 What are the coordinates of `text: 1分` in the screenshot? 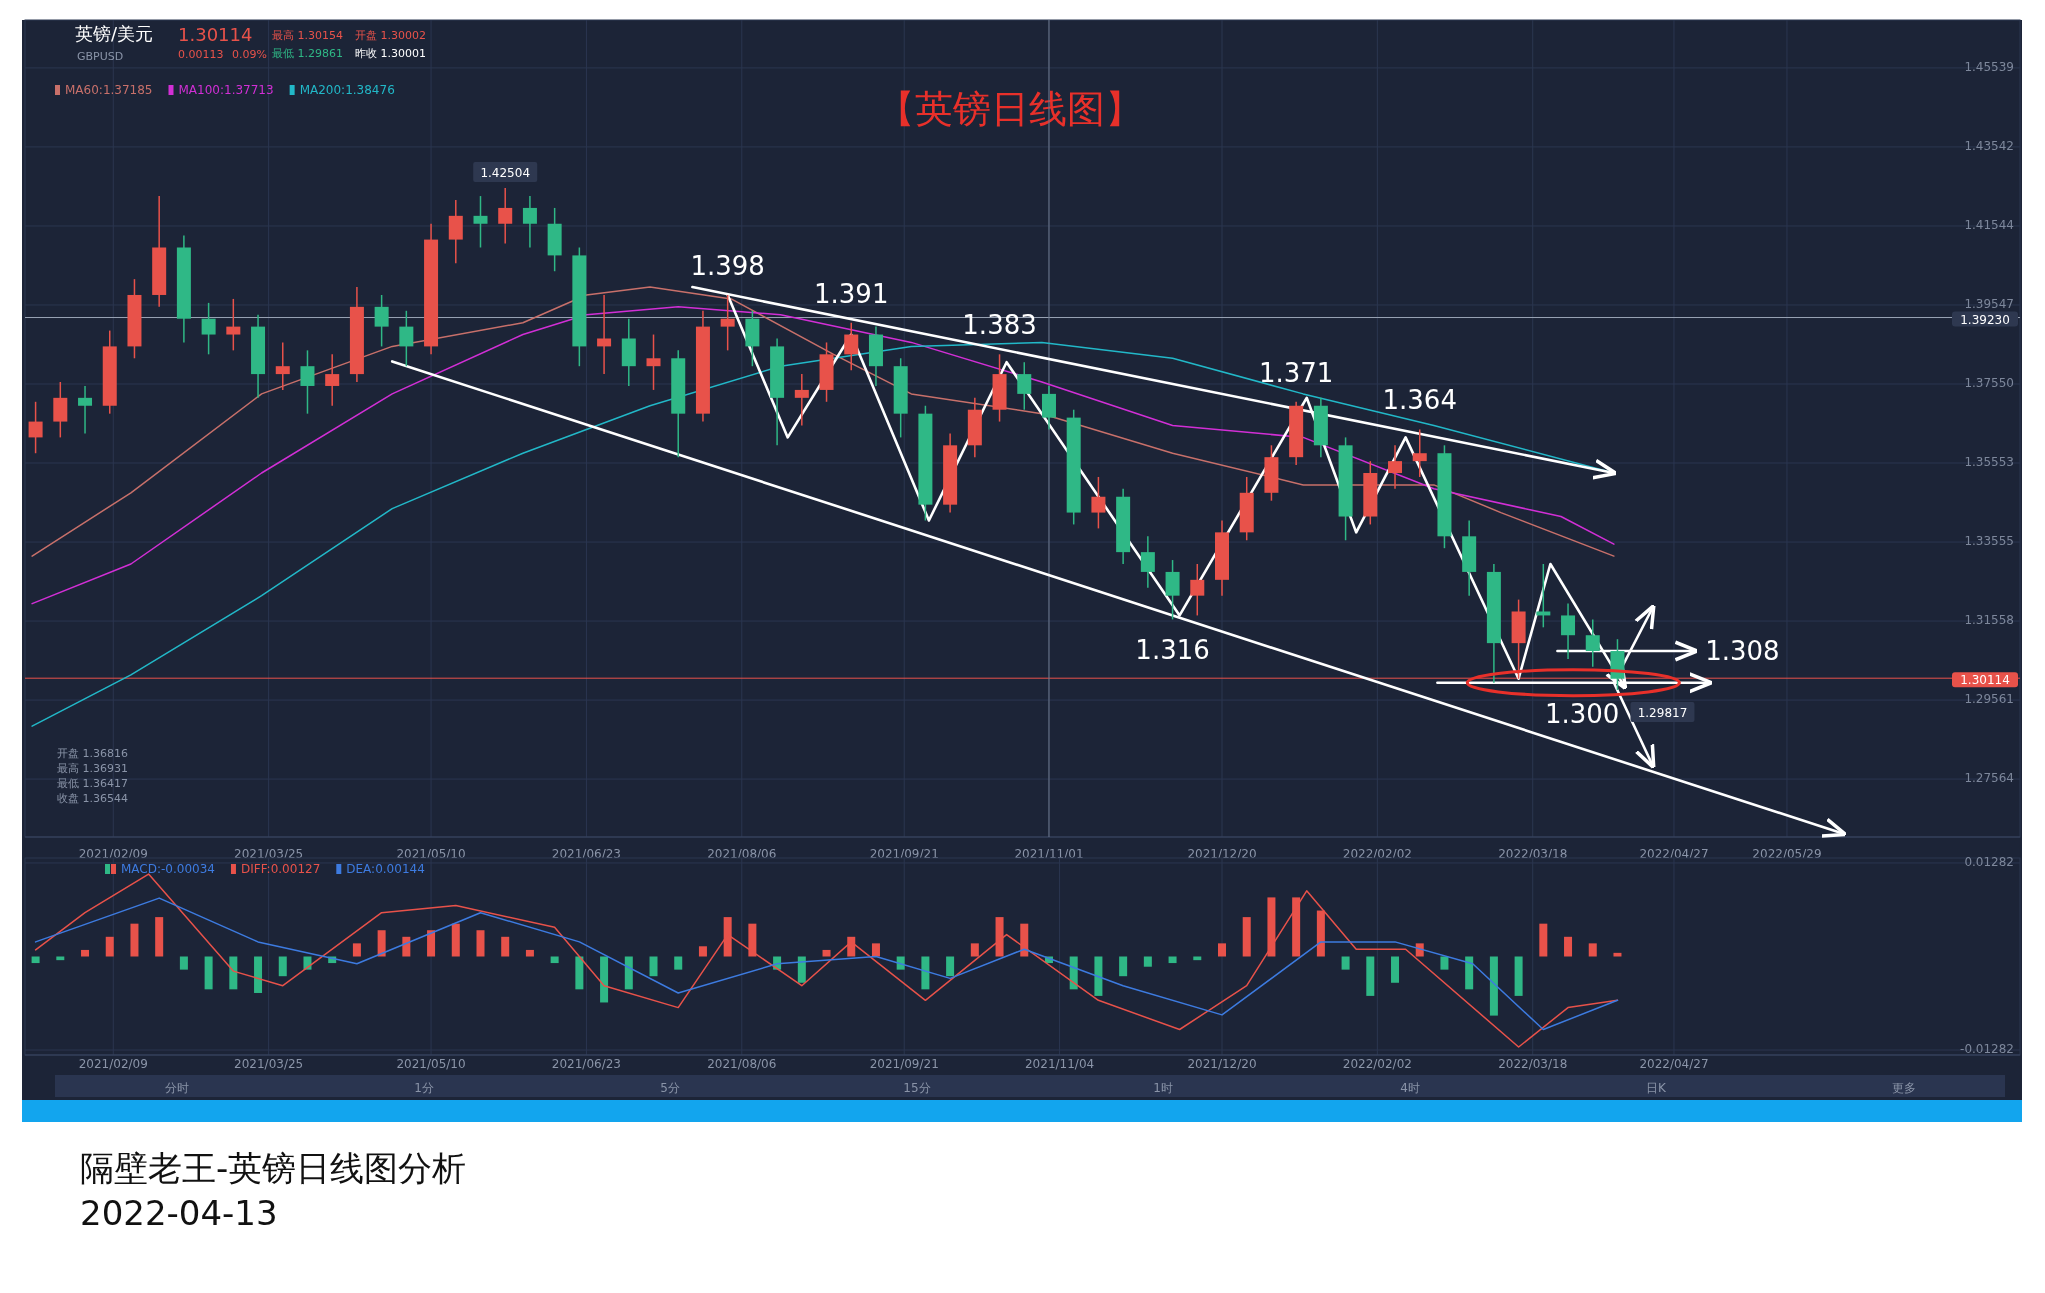 It's located at (424, 1088).